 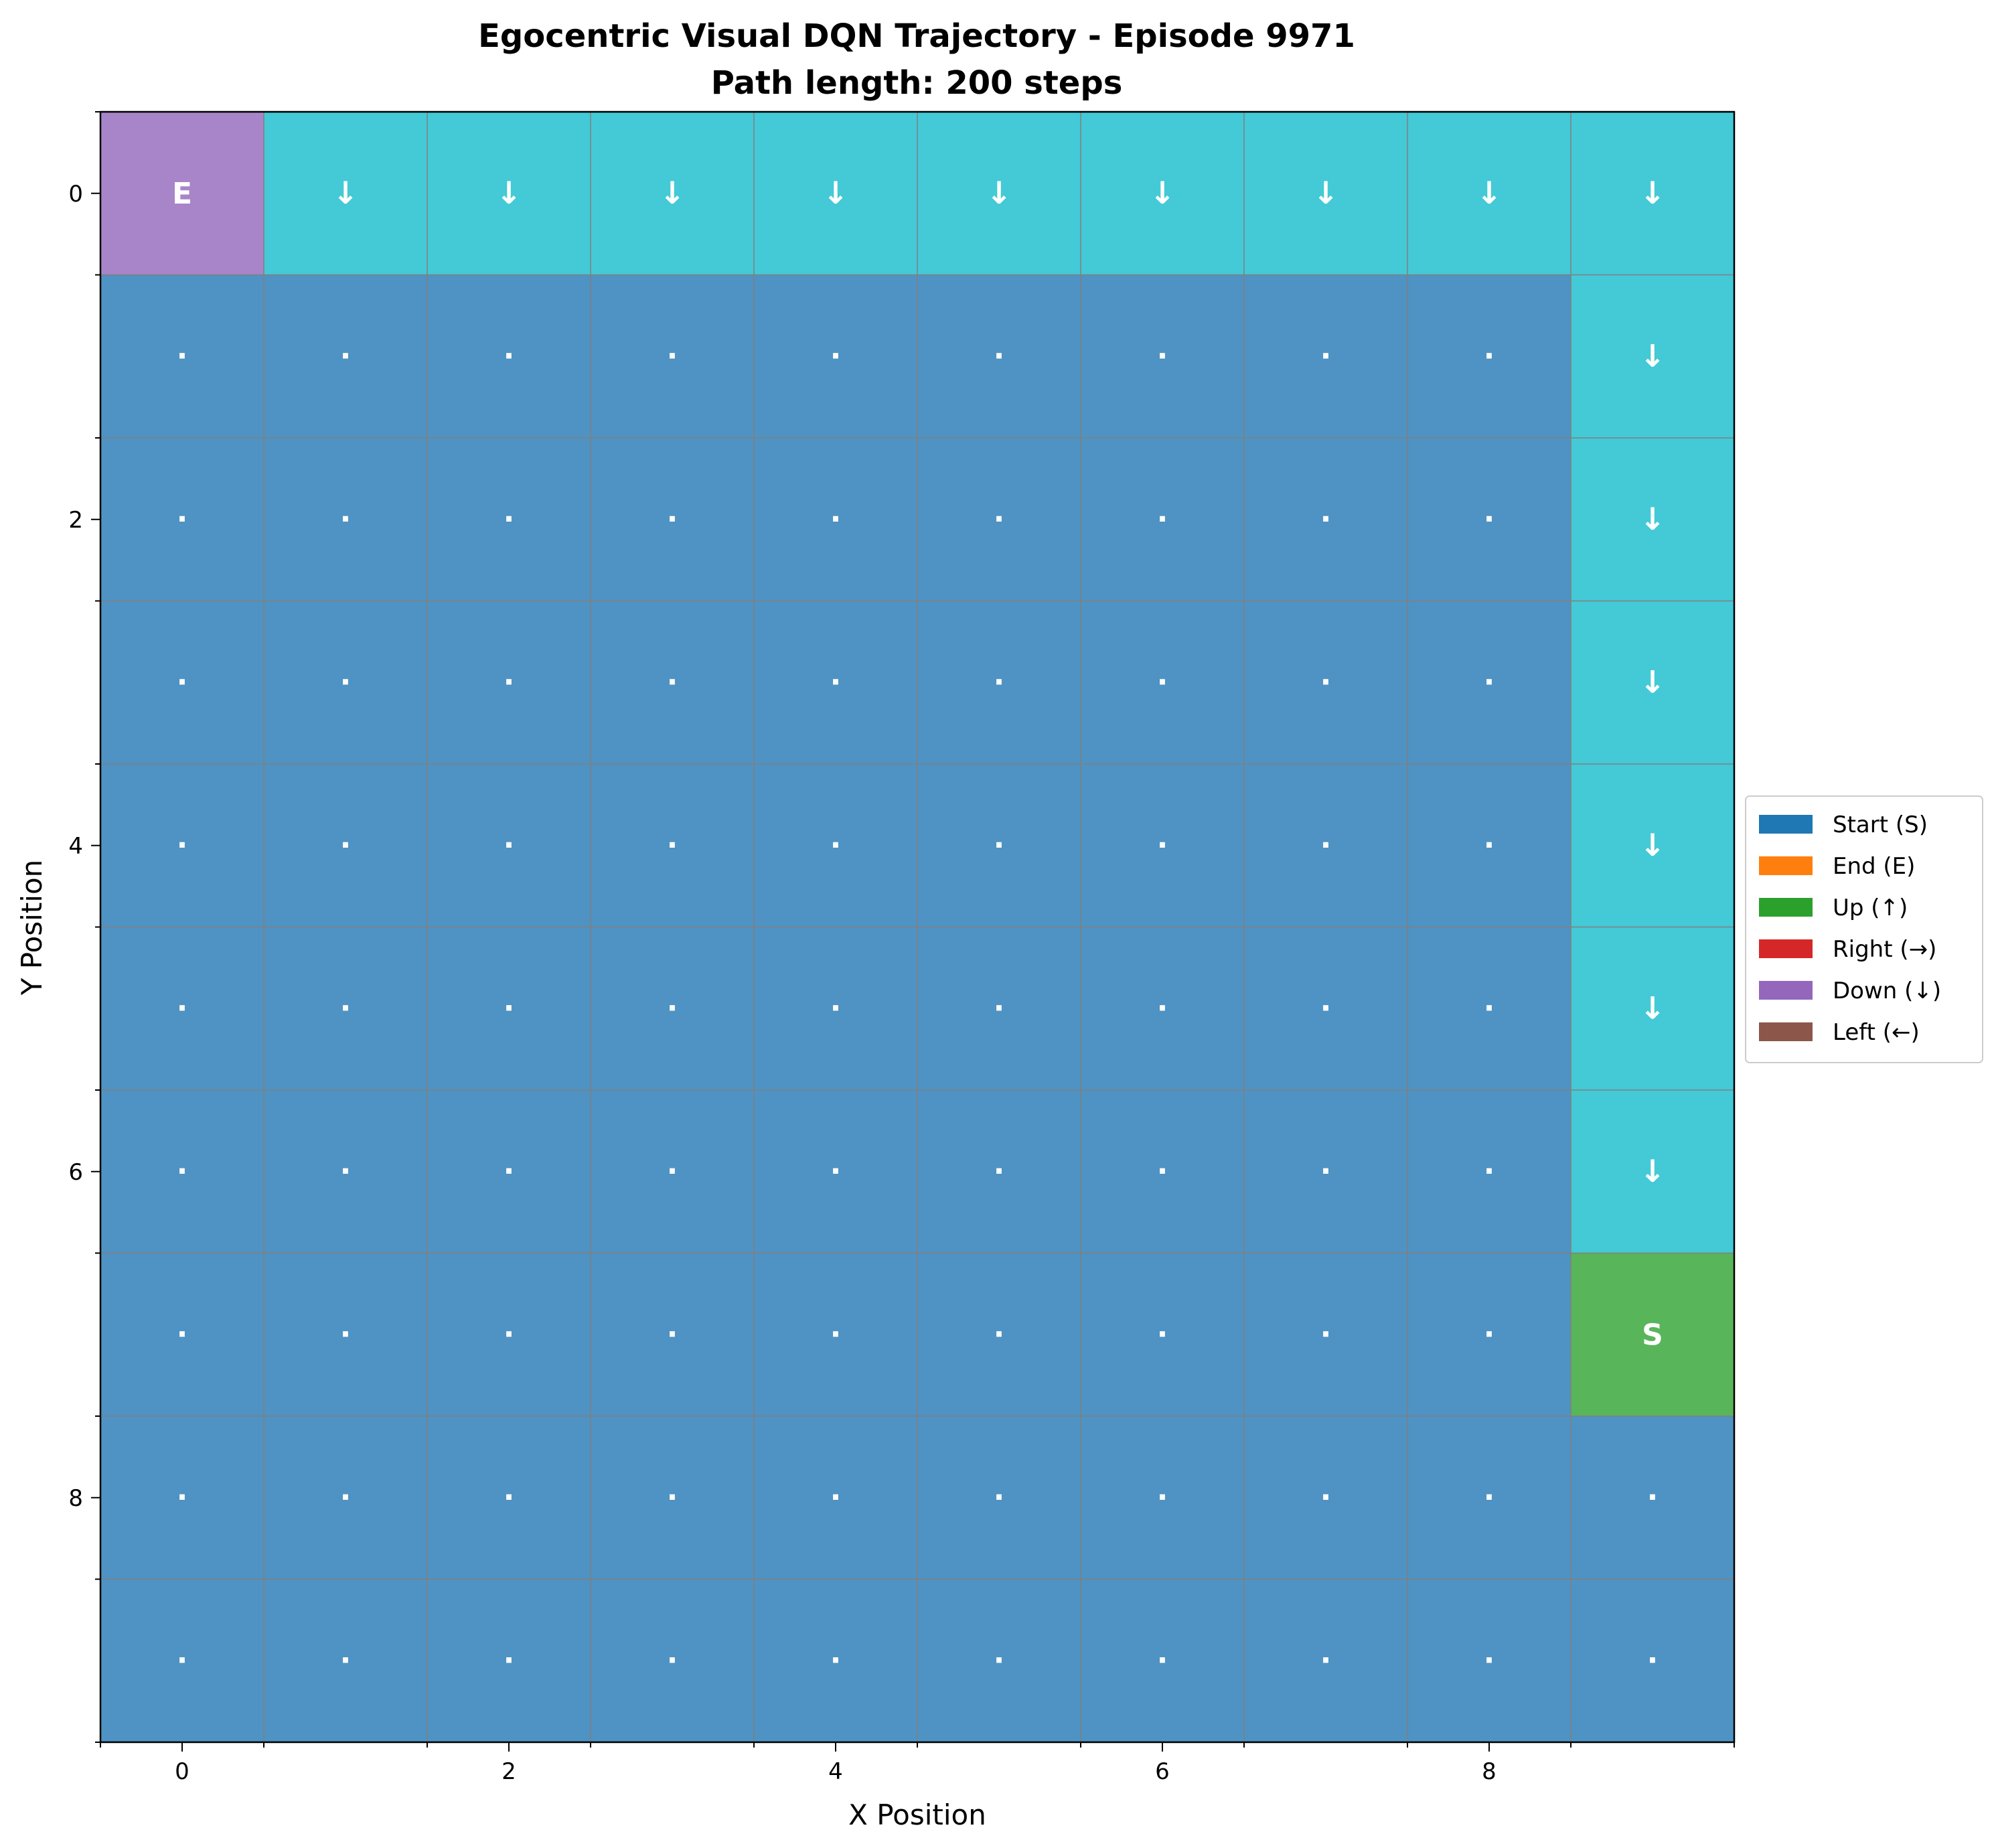 I want to click on down-arrow-icon-3-9: ↓, so click(x=1653, y=682).